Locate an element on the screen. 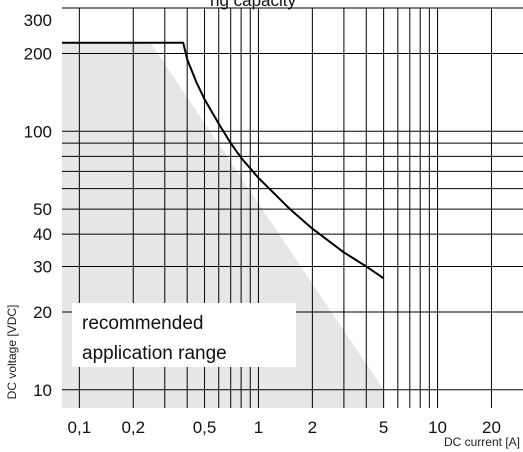  chart-title: ng capacity is located at coordinates (253, 5).